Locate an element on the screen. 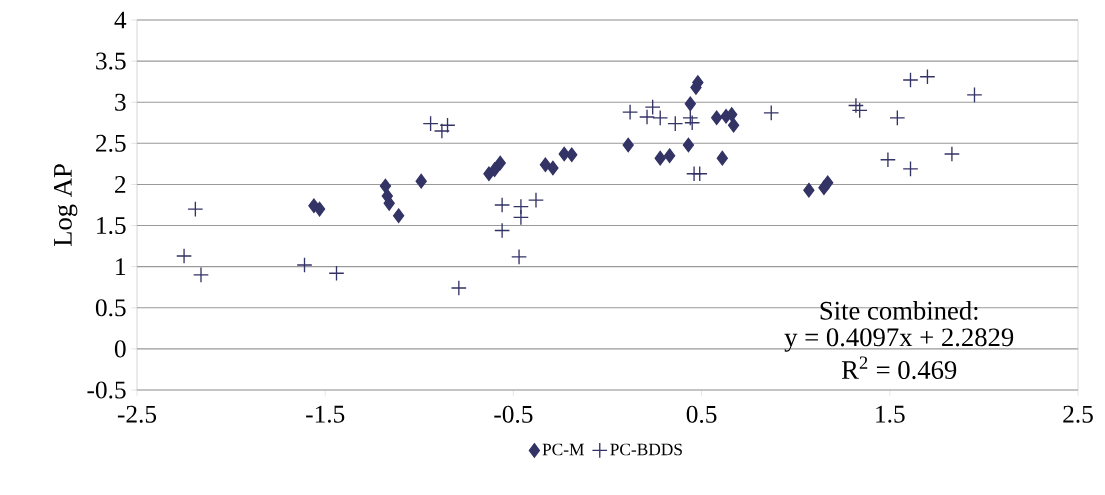 This screenshot has height=495, width=1105. x-tick-label: 1.5 is located at coordinates (890, 414).